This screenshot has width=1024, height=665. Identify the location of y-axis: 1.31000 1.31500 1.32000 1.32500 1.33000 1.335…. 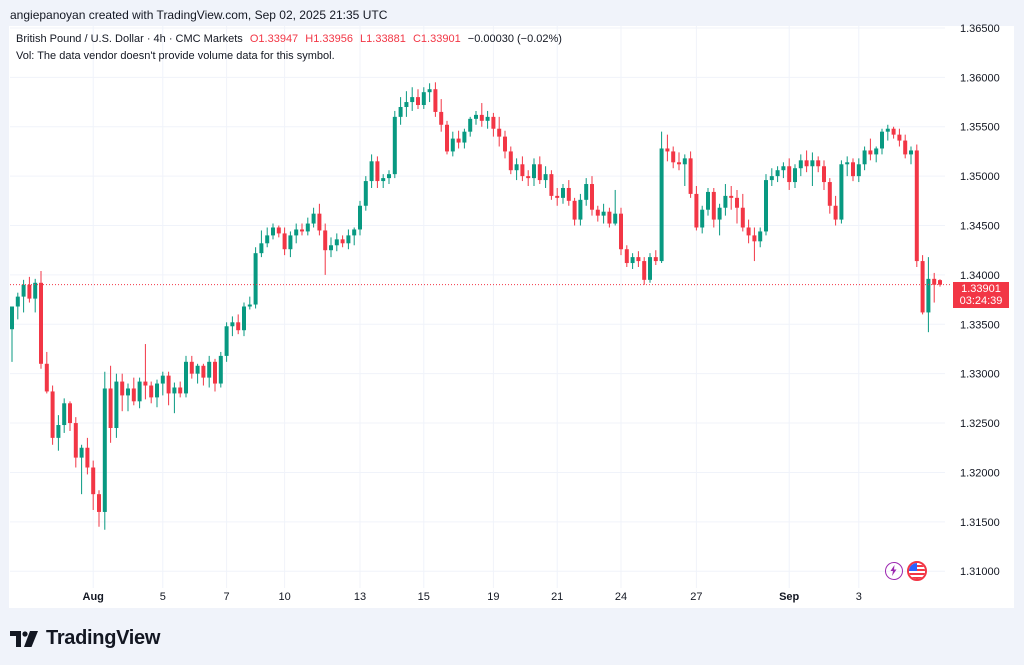
(980, 300).